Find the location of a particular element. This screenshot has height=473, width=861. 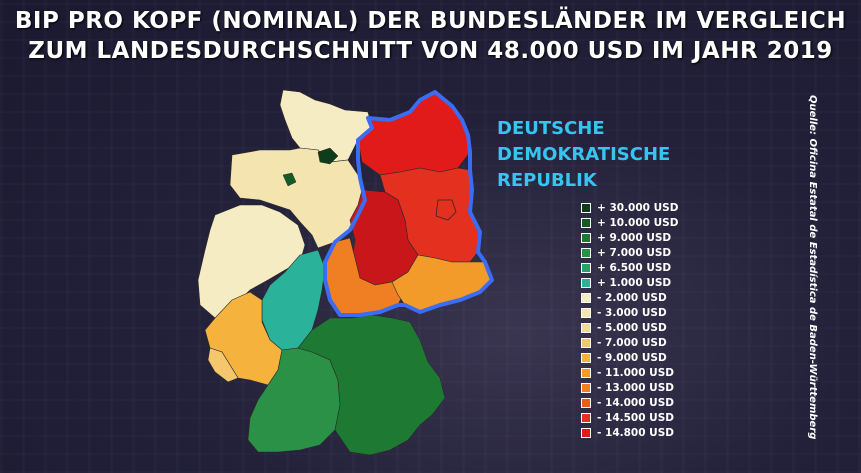

state-bremen is located at coordinates (289, 179).